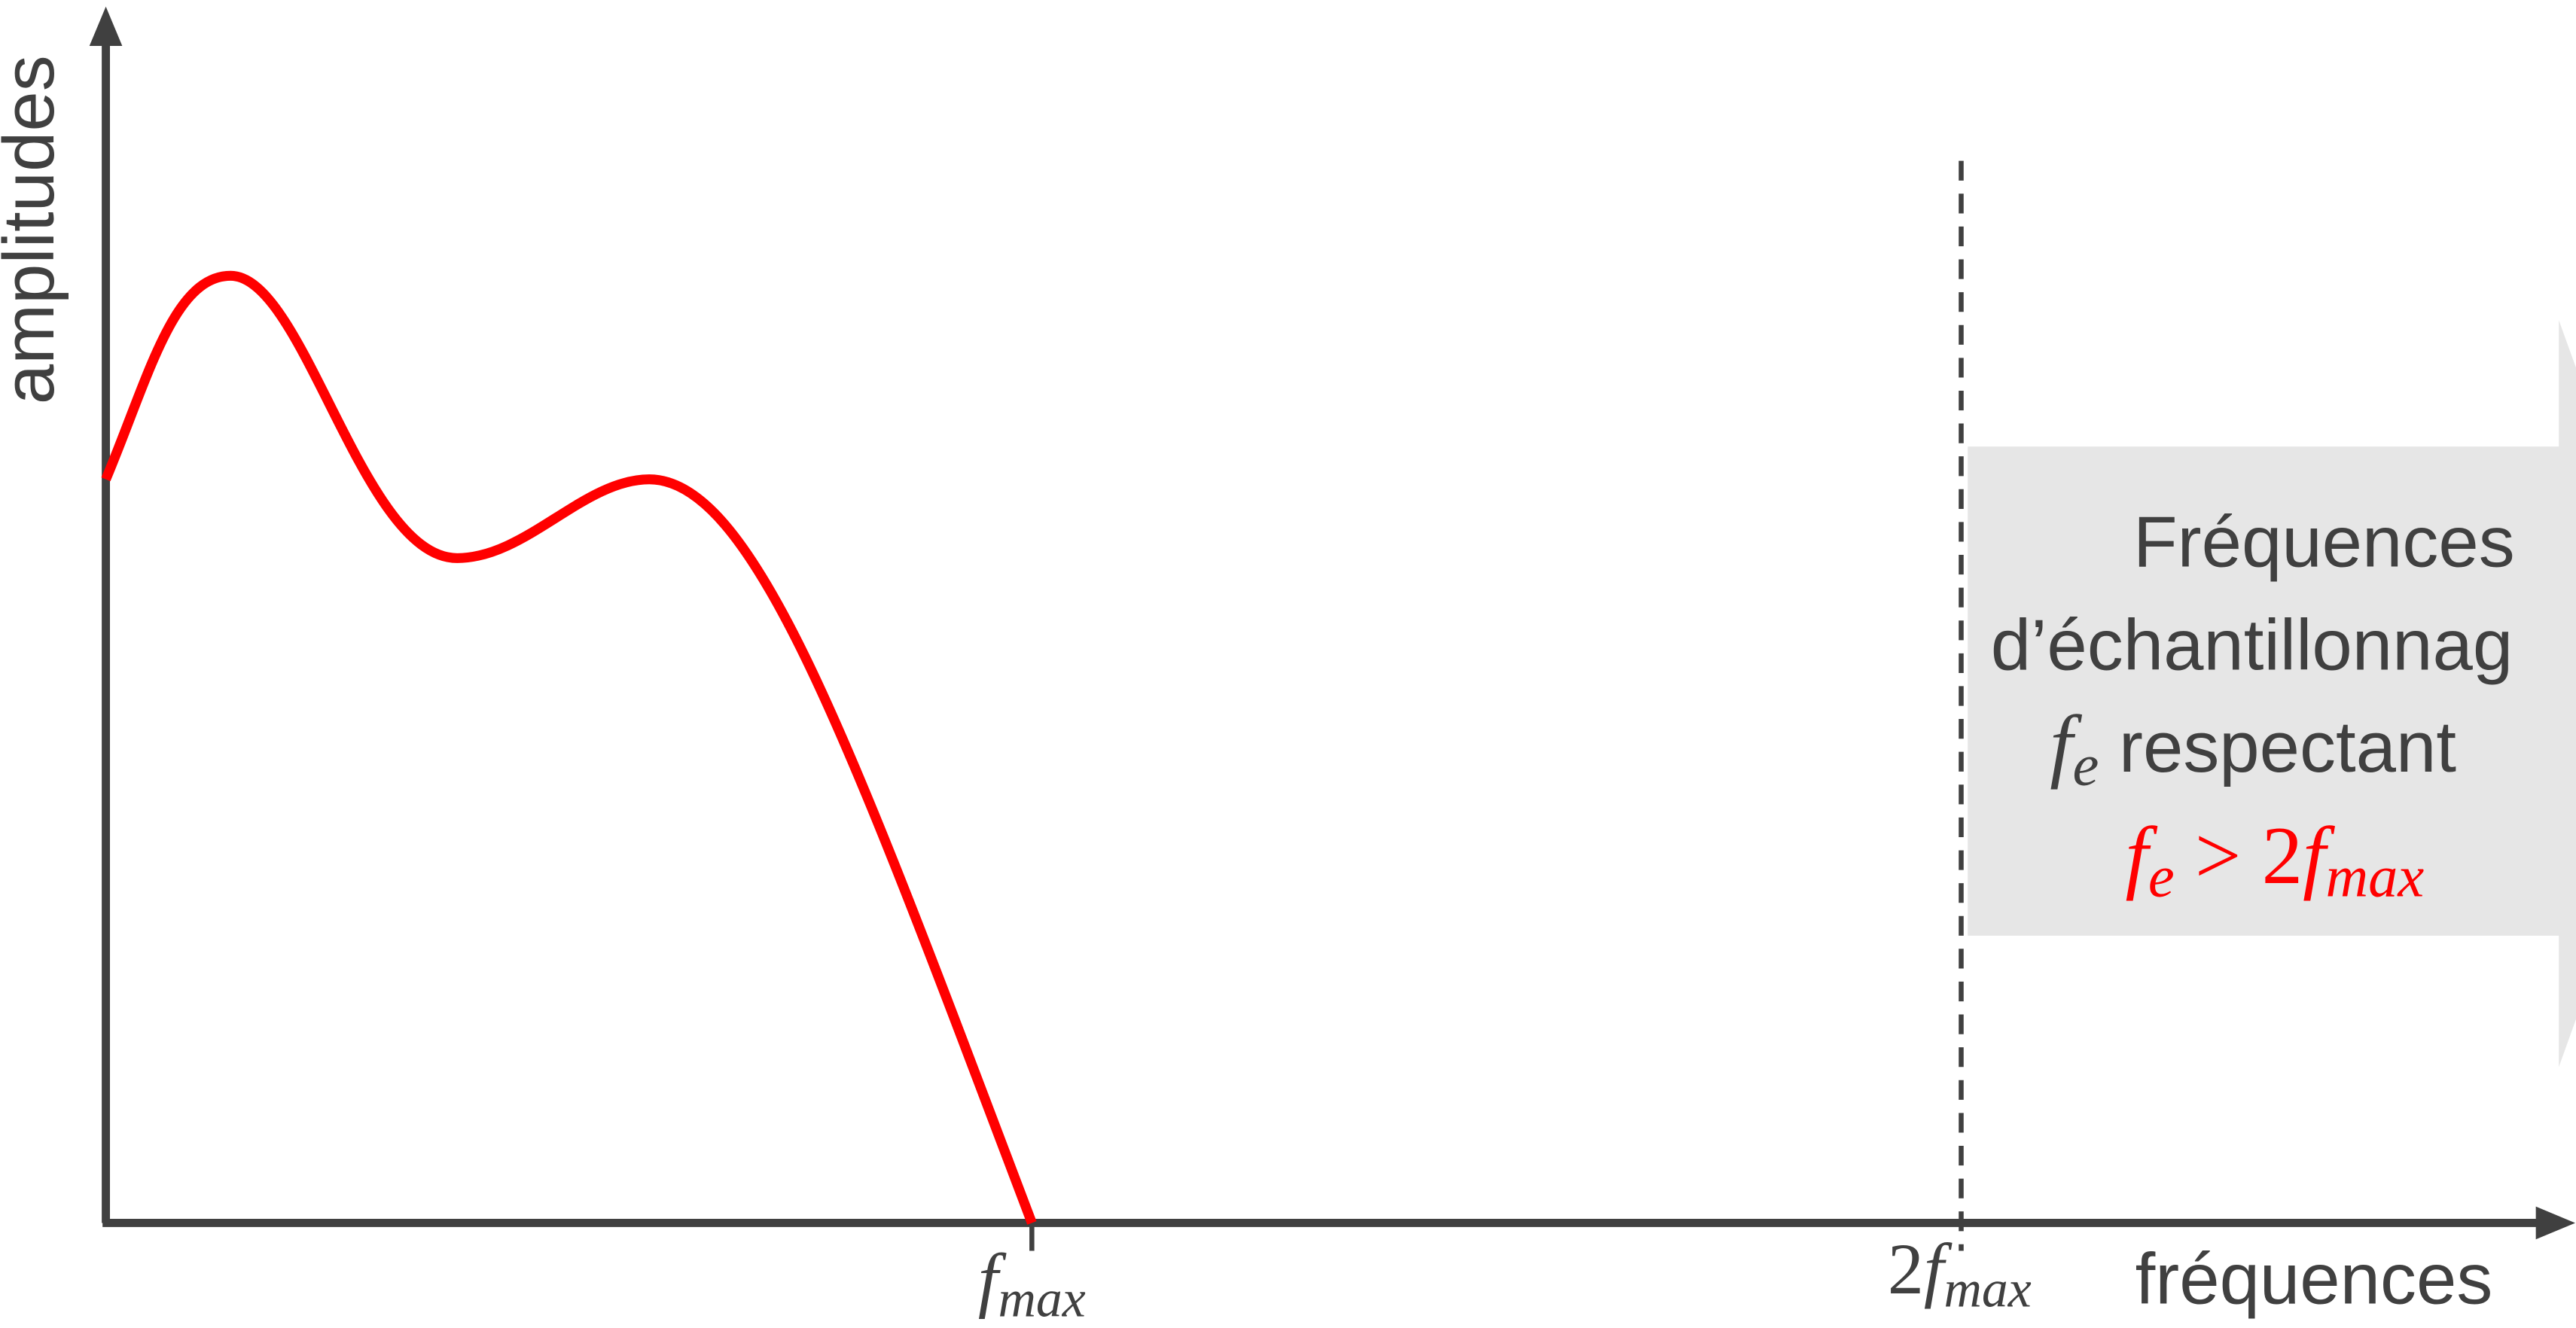 This screenshot has width=2576, height=1328. I want to click on text-part: d’échantillonnag, so click(2252, 645).